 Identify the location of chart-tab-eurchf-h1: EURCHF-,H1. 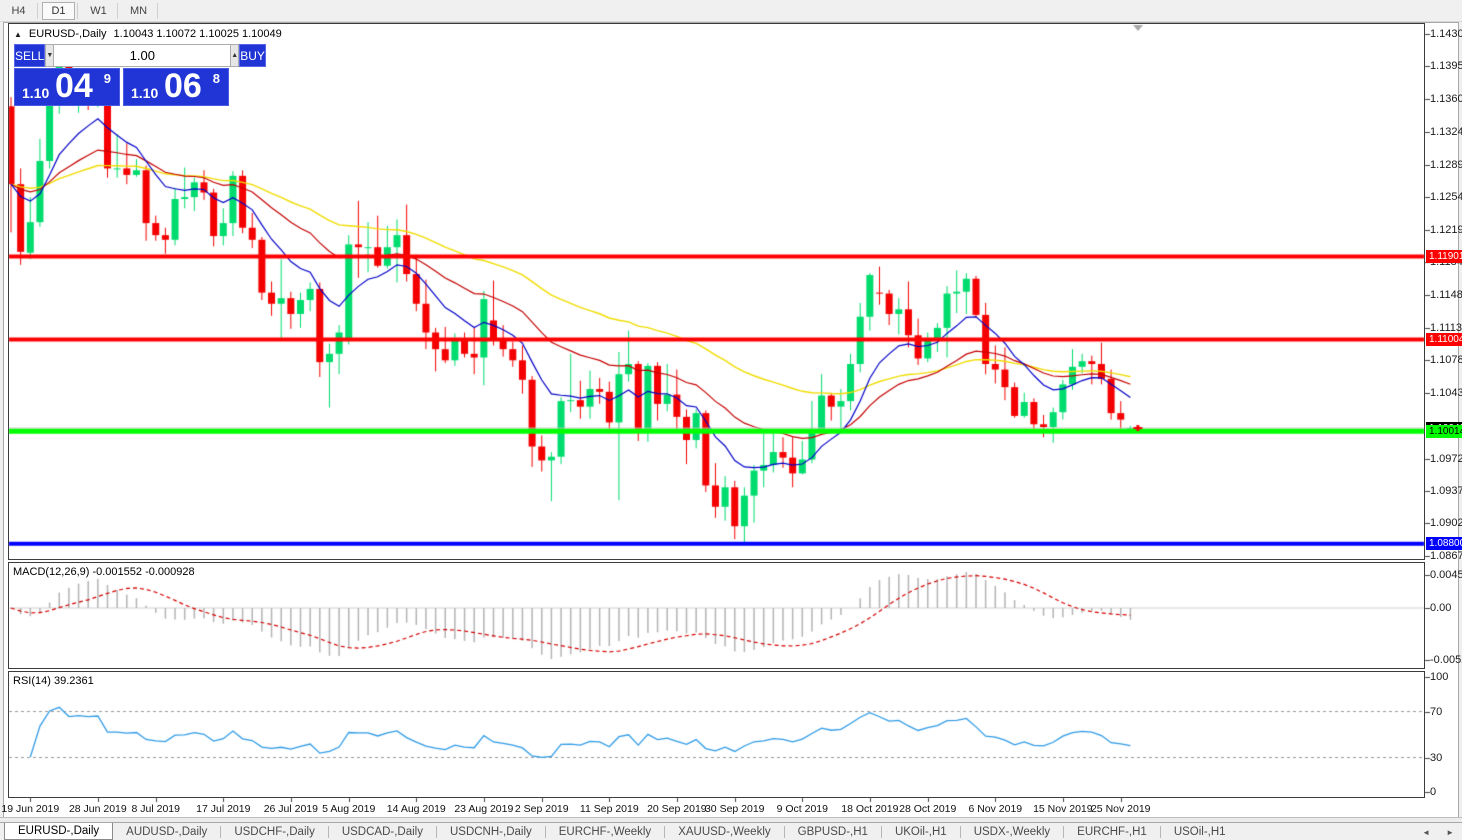
(1112, 831).